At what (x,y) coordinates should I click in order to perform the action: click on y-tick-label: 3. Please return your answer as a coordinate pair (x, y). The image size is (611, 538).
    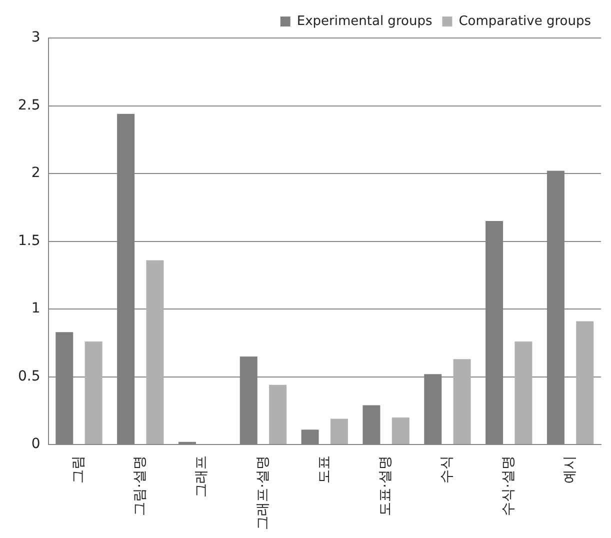
    Looking at the image, I should click on (35, 38).